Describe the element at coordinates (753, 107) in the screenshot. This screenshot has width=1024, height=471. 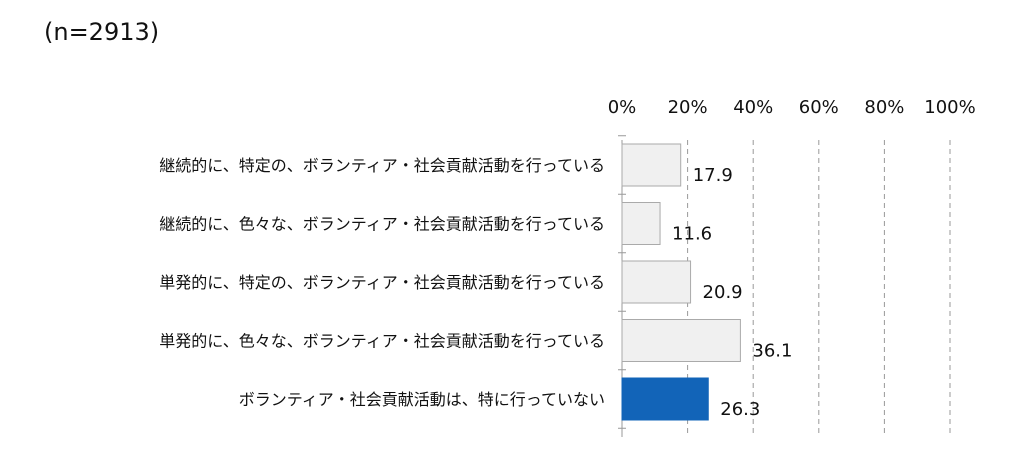
I see `x-tick-label: 40%` at that location.